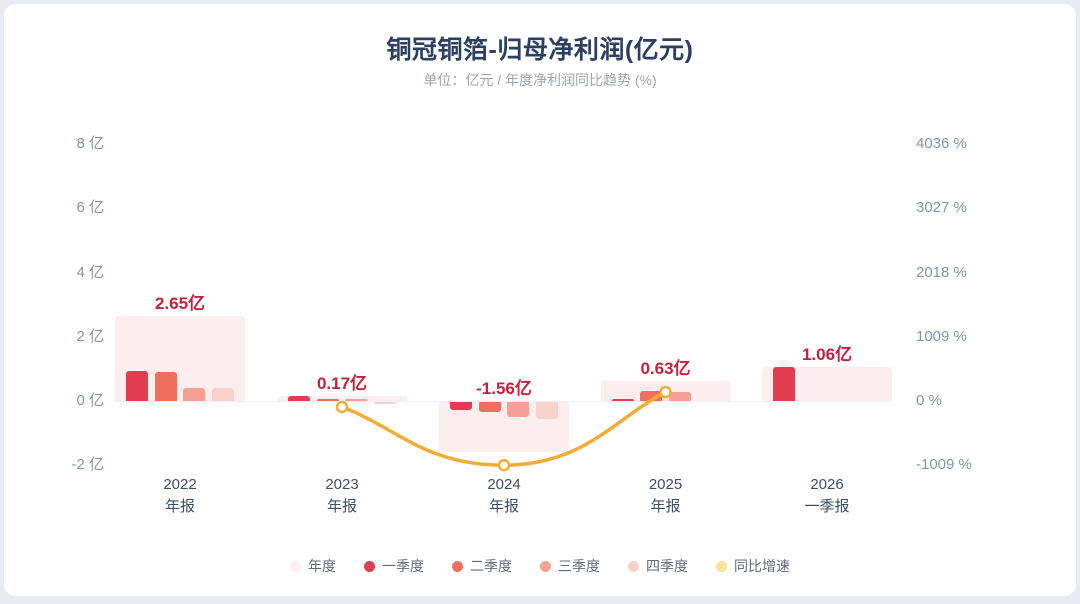 The width and height of the screenshot is (1080, 604). I want to click on x-axis-label-line: 一季报, so click(827, 506).